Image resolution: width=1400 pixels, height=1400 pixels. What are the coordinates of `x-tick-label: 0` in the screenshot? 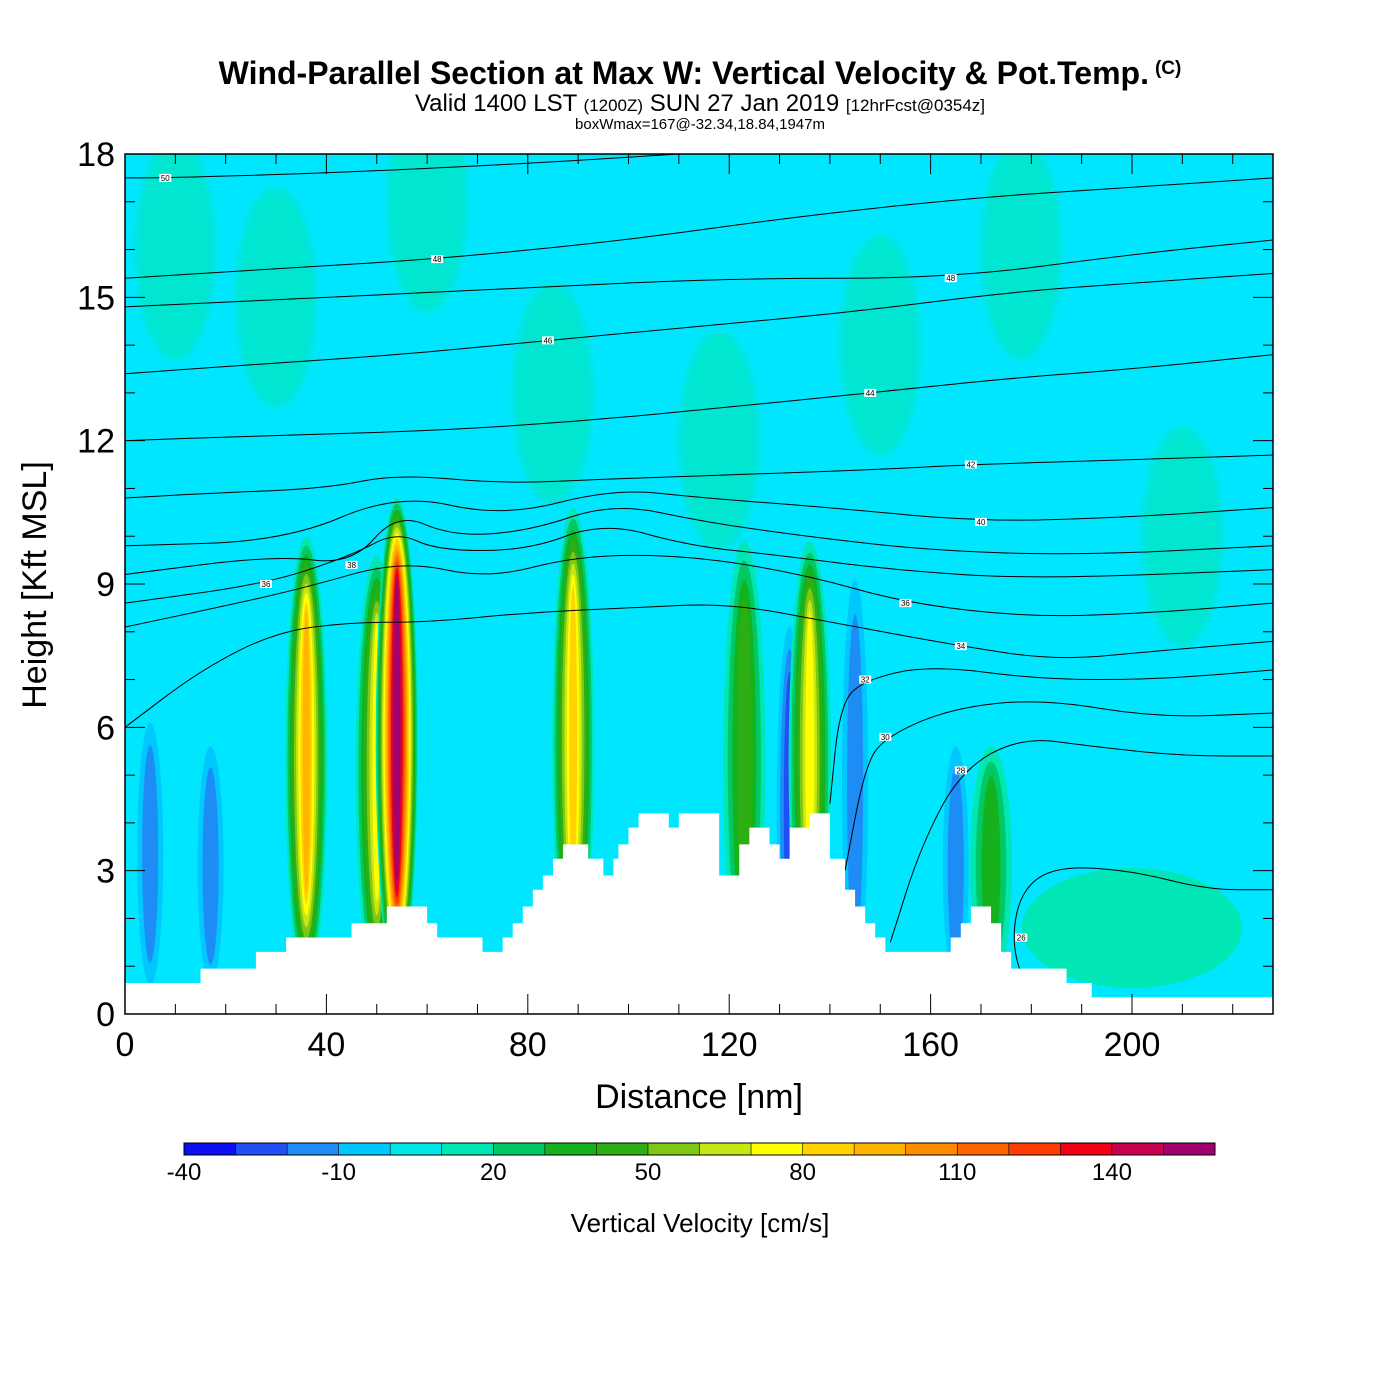 It's located at (125, 1045).